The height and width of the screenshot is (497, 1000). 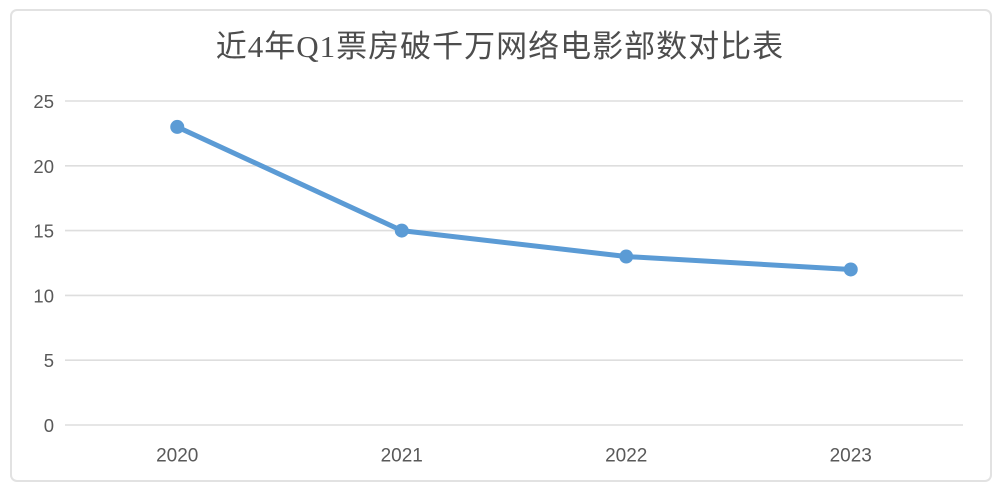 I want to click on x-axis-tick-label: 2022, so click(x=626, y=456).